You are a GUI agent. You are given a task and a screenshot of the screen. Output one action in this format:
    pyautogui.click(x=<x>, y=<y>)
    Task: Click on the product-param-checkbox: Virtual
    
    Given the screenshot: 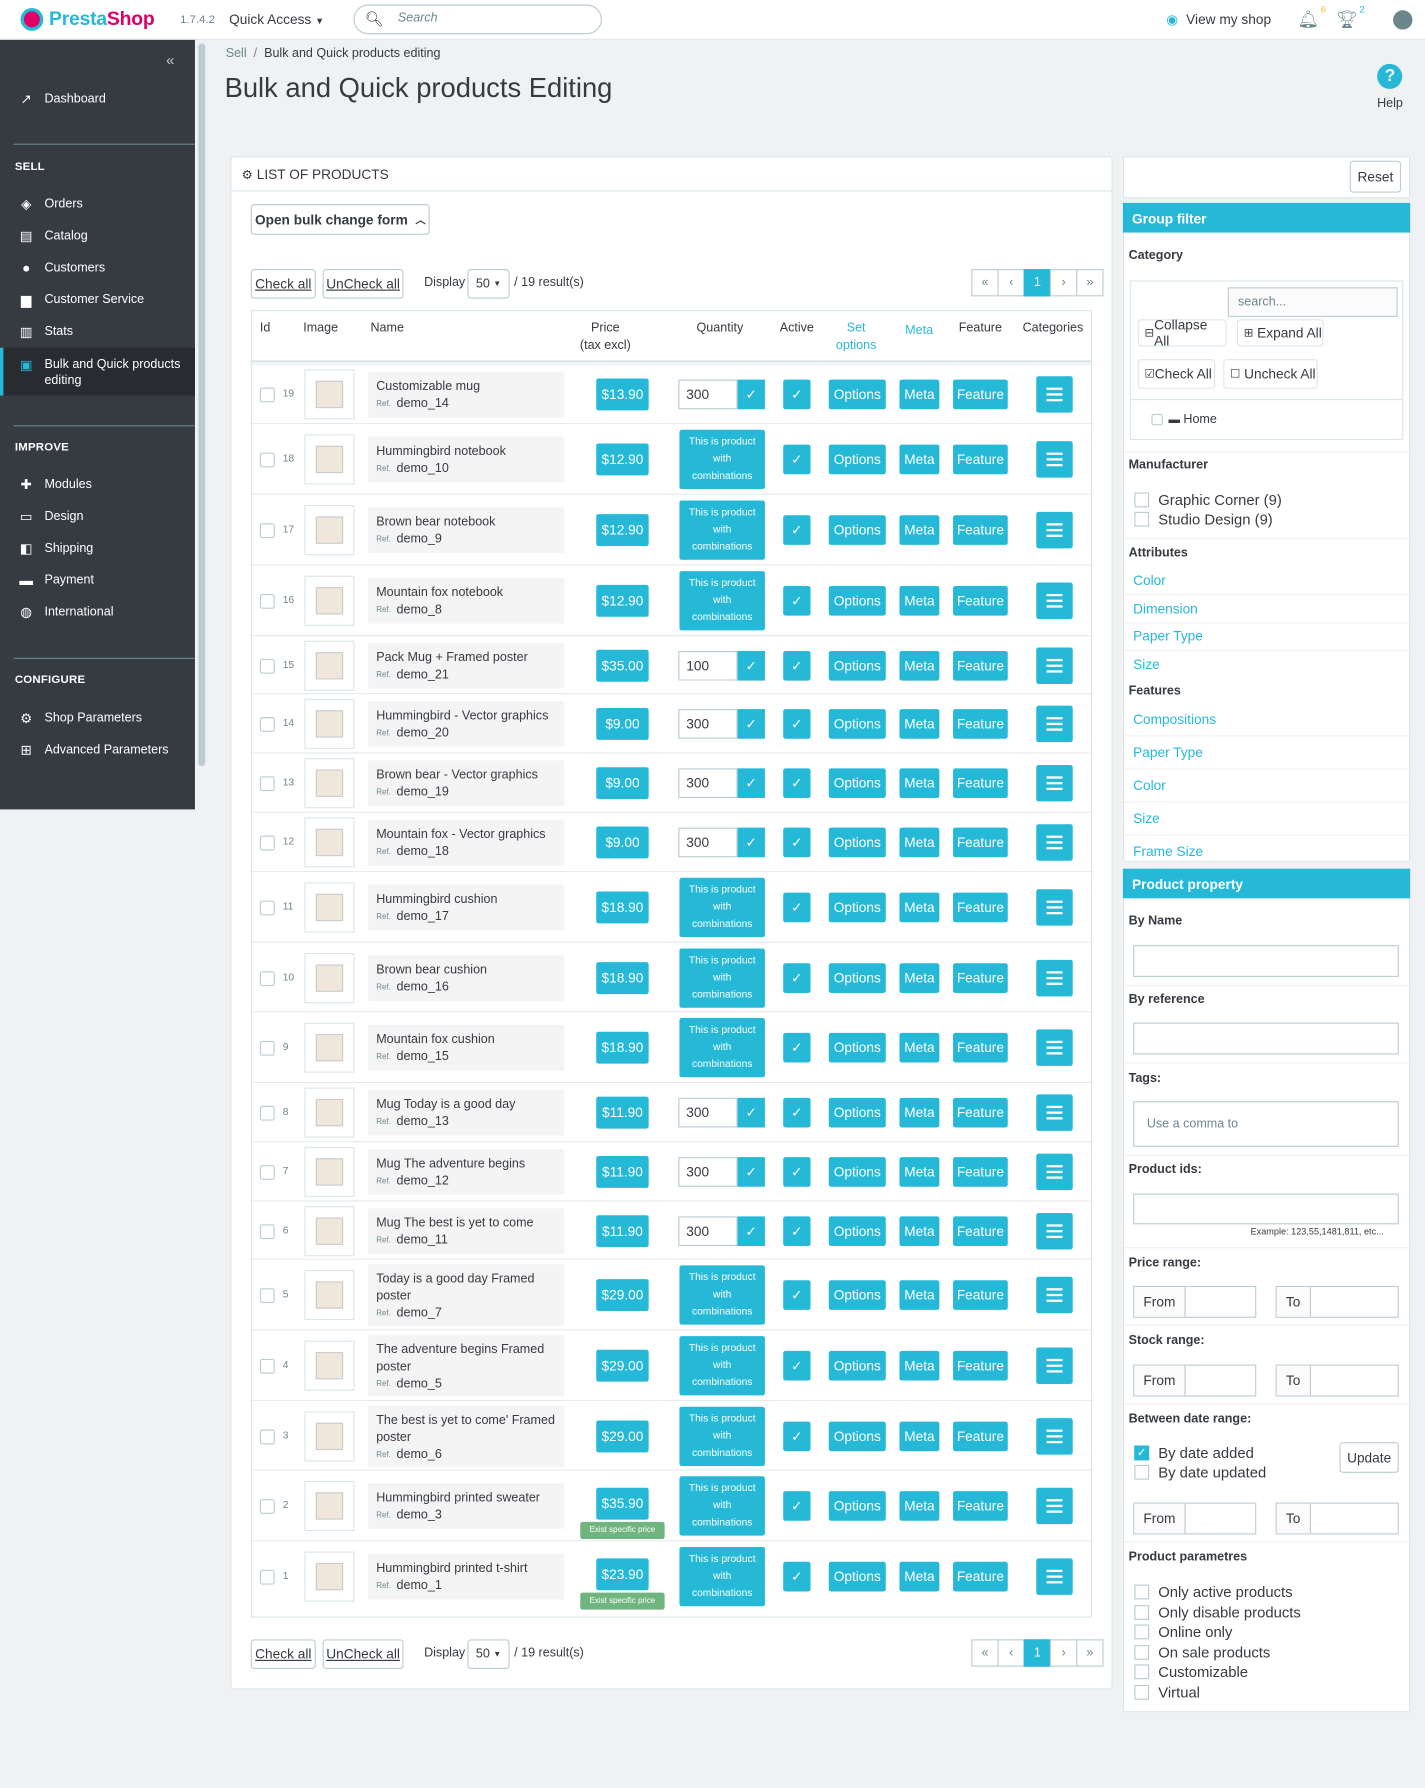 What is the action you would take?
    pyautogui.click(x=1167, y=1691)
    